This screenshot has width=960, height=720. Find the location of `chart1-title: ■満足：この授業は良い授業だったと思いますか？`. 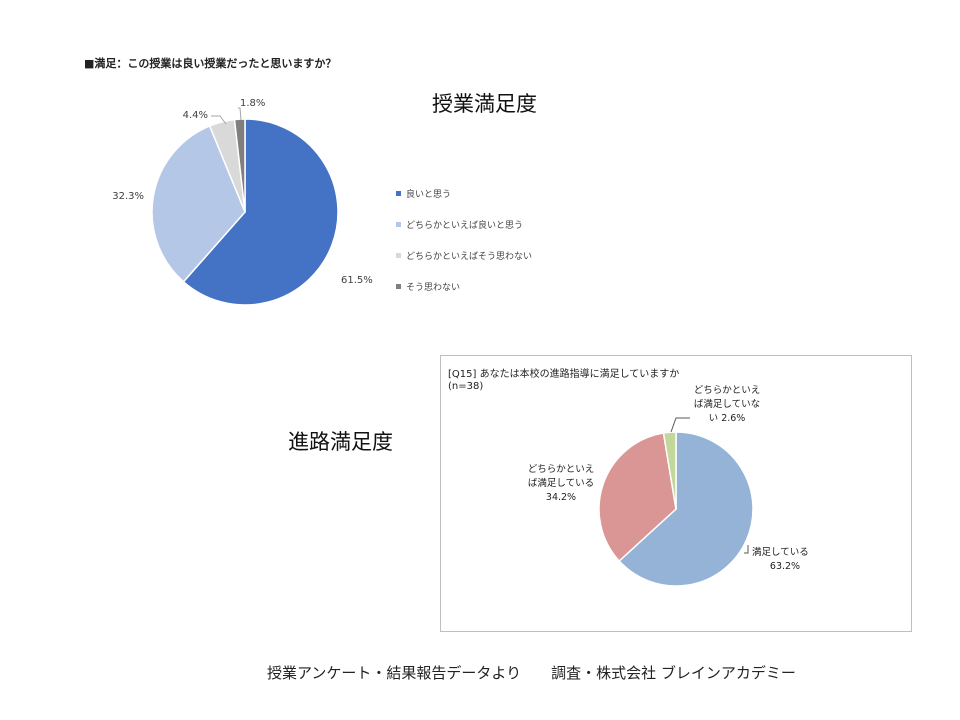

chart1-title: ■満足：この授業は良い授業だったと思いますか？ is located at coordinates (210, 63).